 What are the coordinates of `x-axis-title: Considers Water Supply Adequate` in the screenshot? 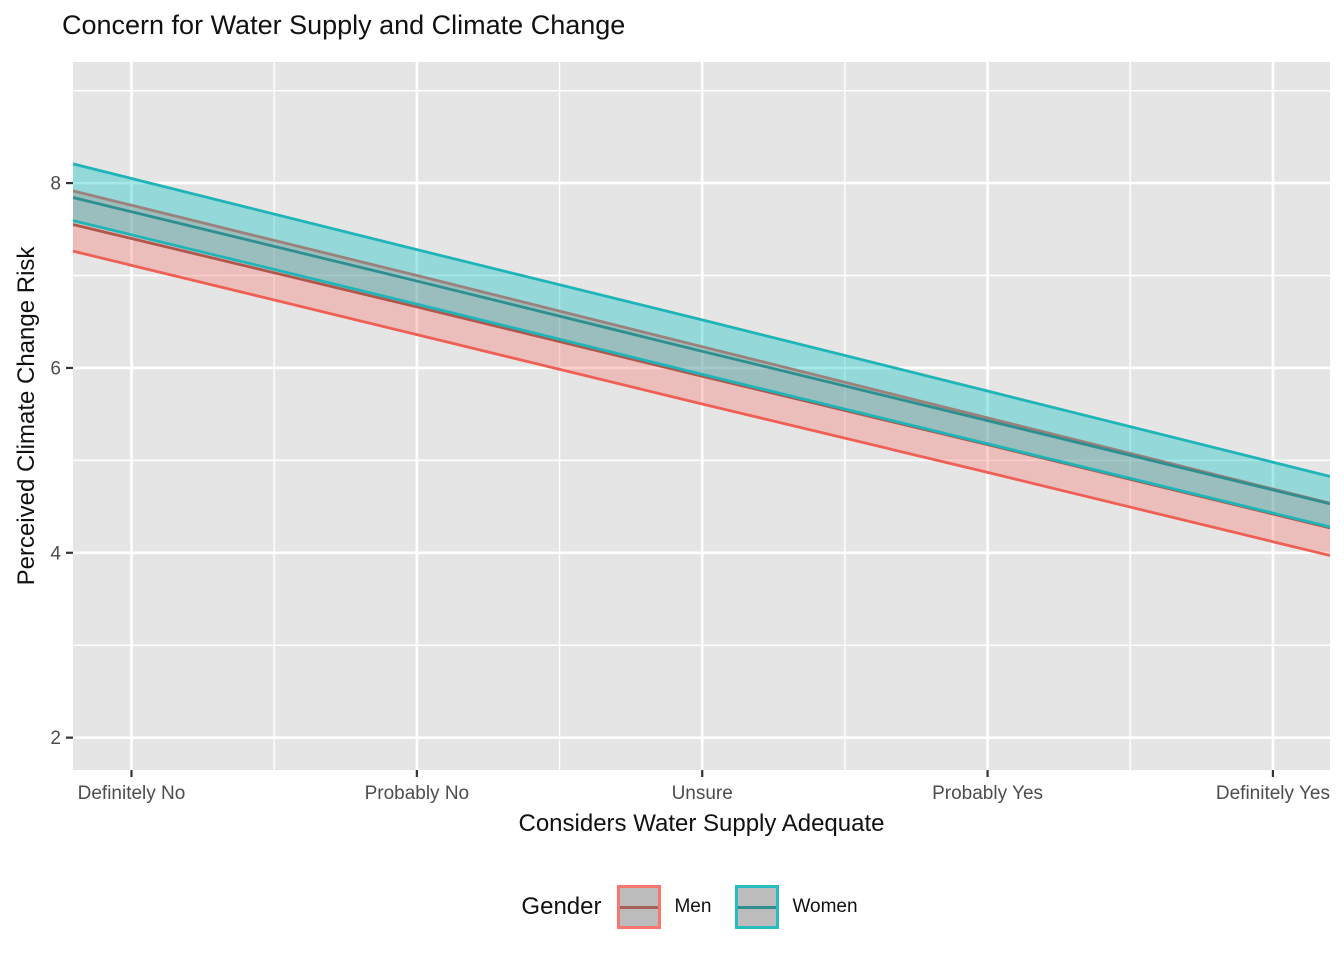 It's located at (701, 823).